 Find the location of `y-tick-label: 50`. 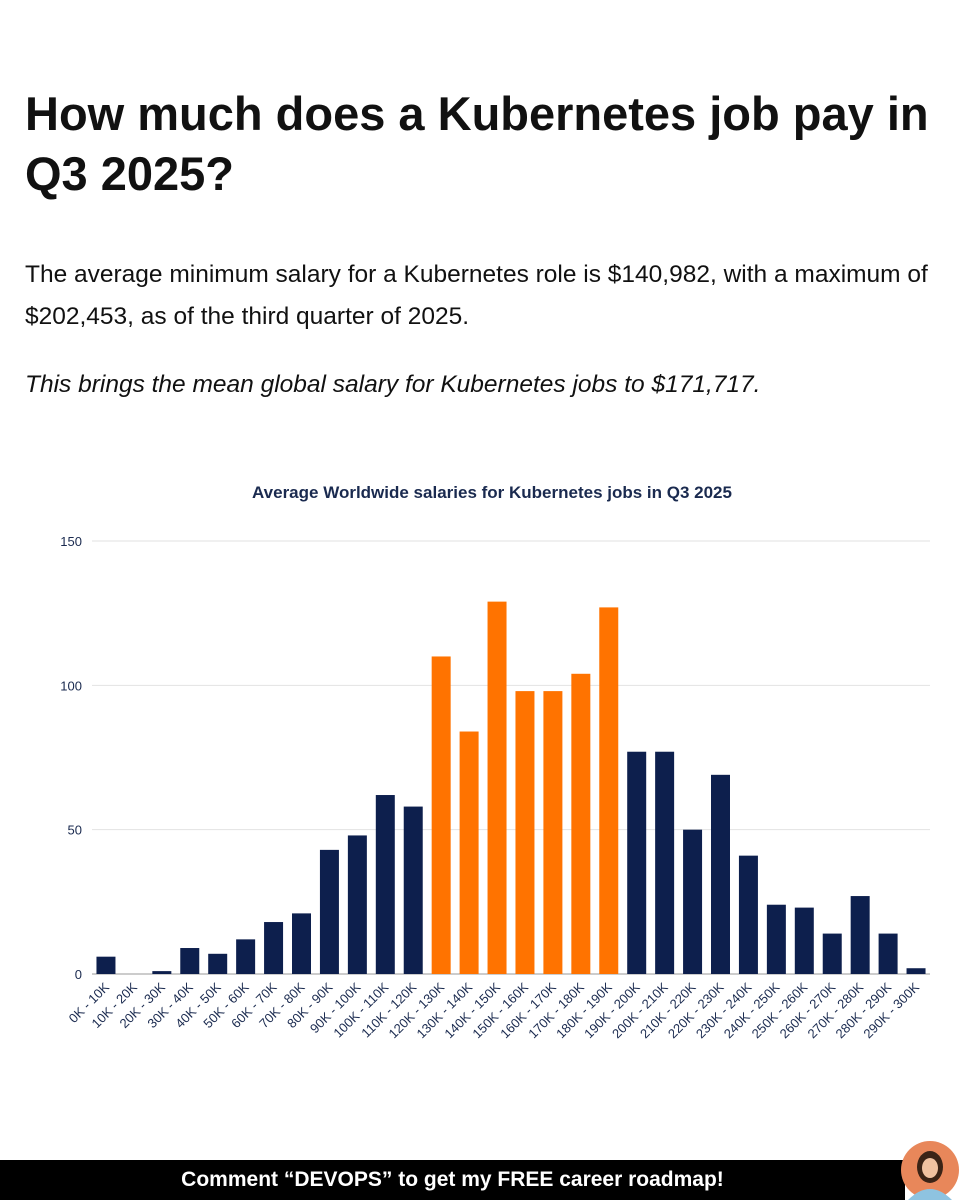

y-tick-label: 50 is located at coordinates (75, 830).